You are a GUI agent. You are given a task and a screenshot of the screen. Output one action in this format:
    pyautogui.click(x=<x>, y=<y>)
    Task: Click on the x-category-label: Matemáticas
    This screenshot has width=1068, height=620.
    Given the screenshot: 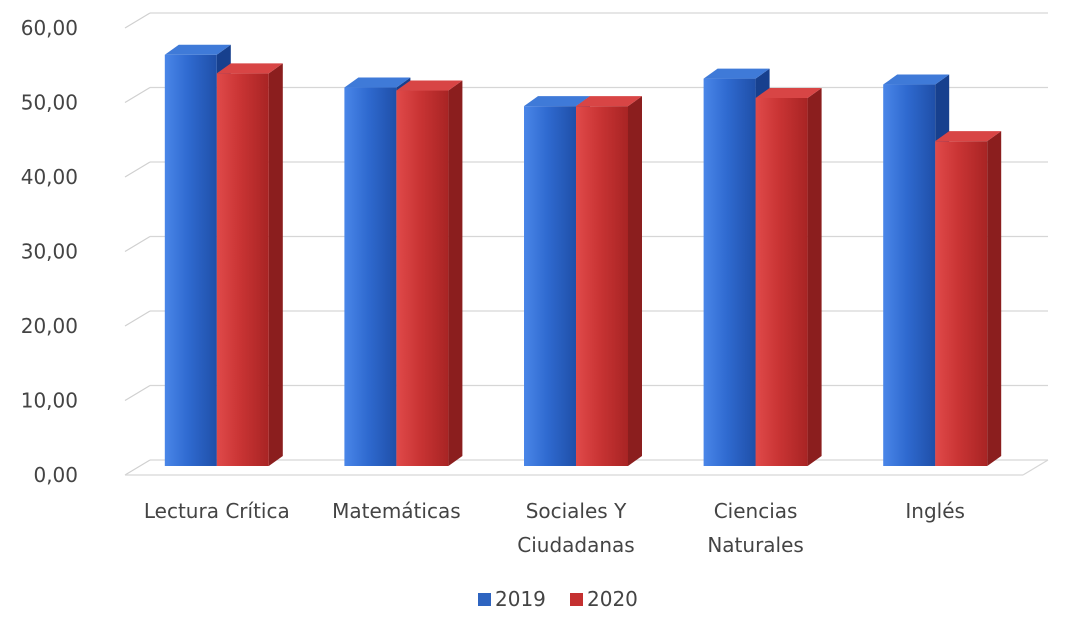 What is the action you would take?
    pyautogui.click(x=396, y=511)
    